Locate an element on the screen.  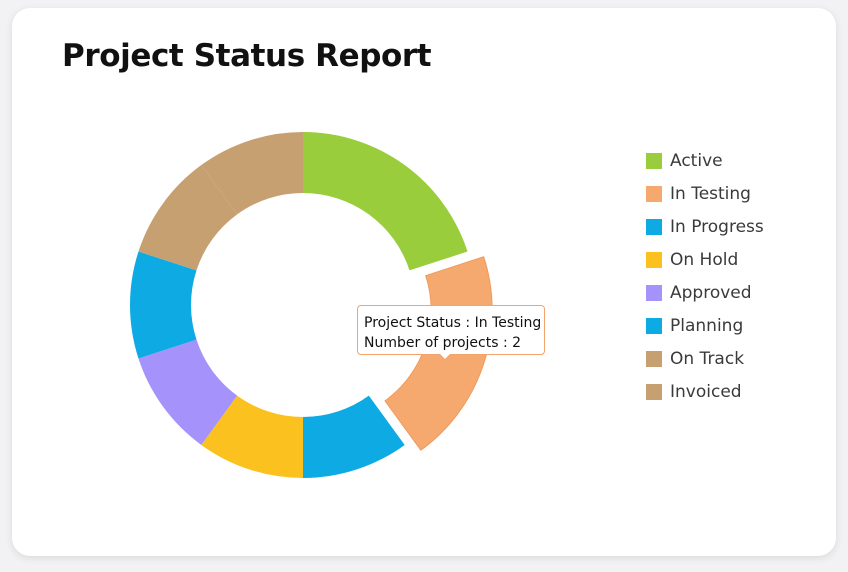
legend-item-on-hold: On Hold is located at coordinates (705, 259).